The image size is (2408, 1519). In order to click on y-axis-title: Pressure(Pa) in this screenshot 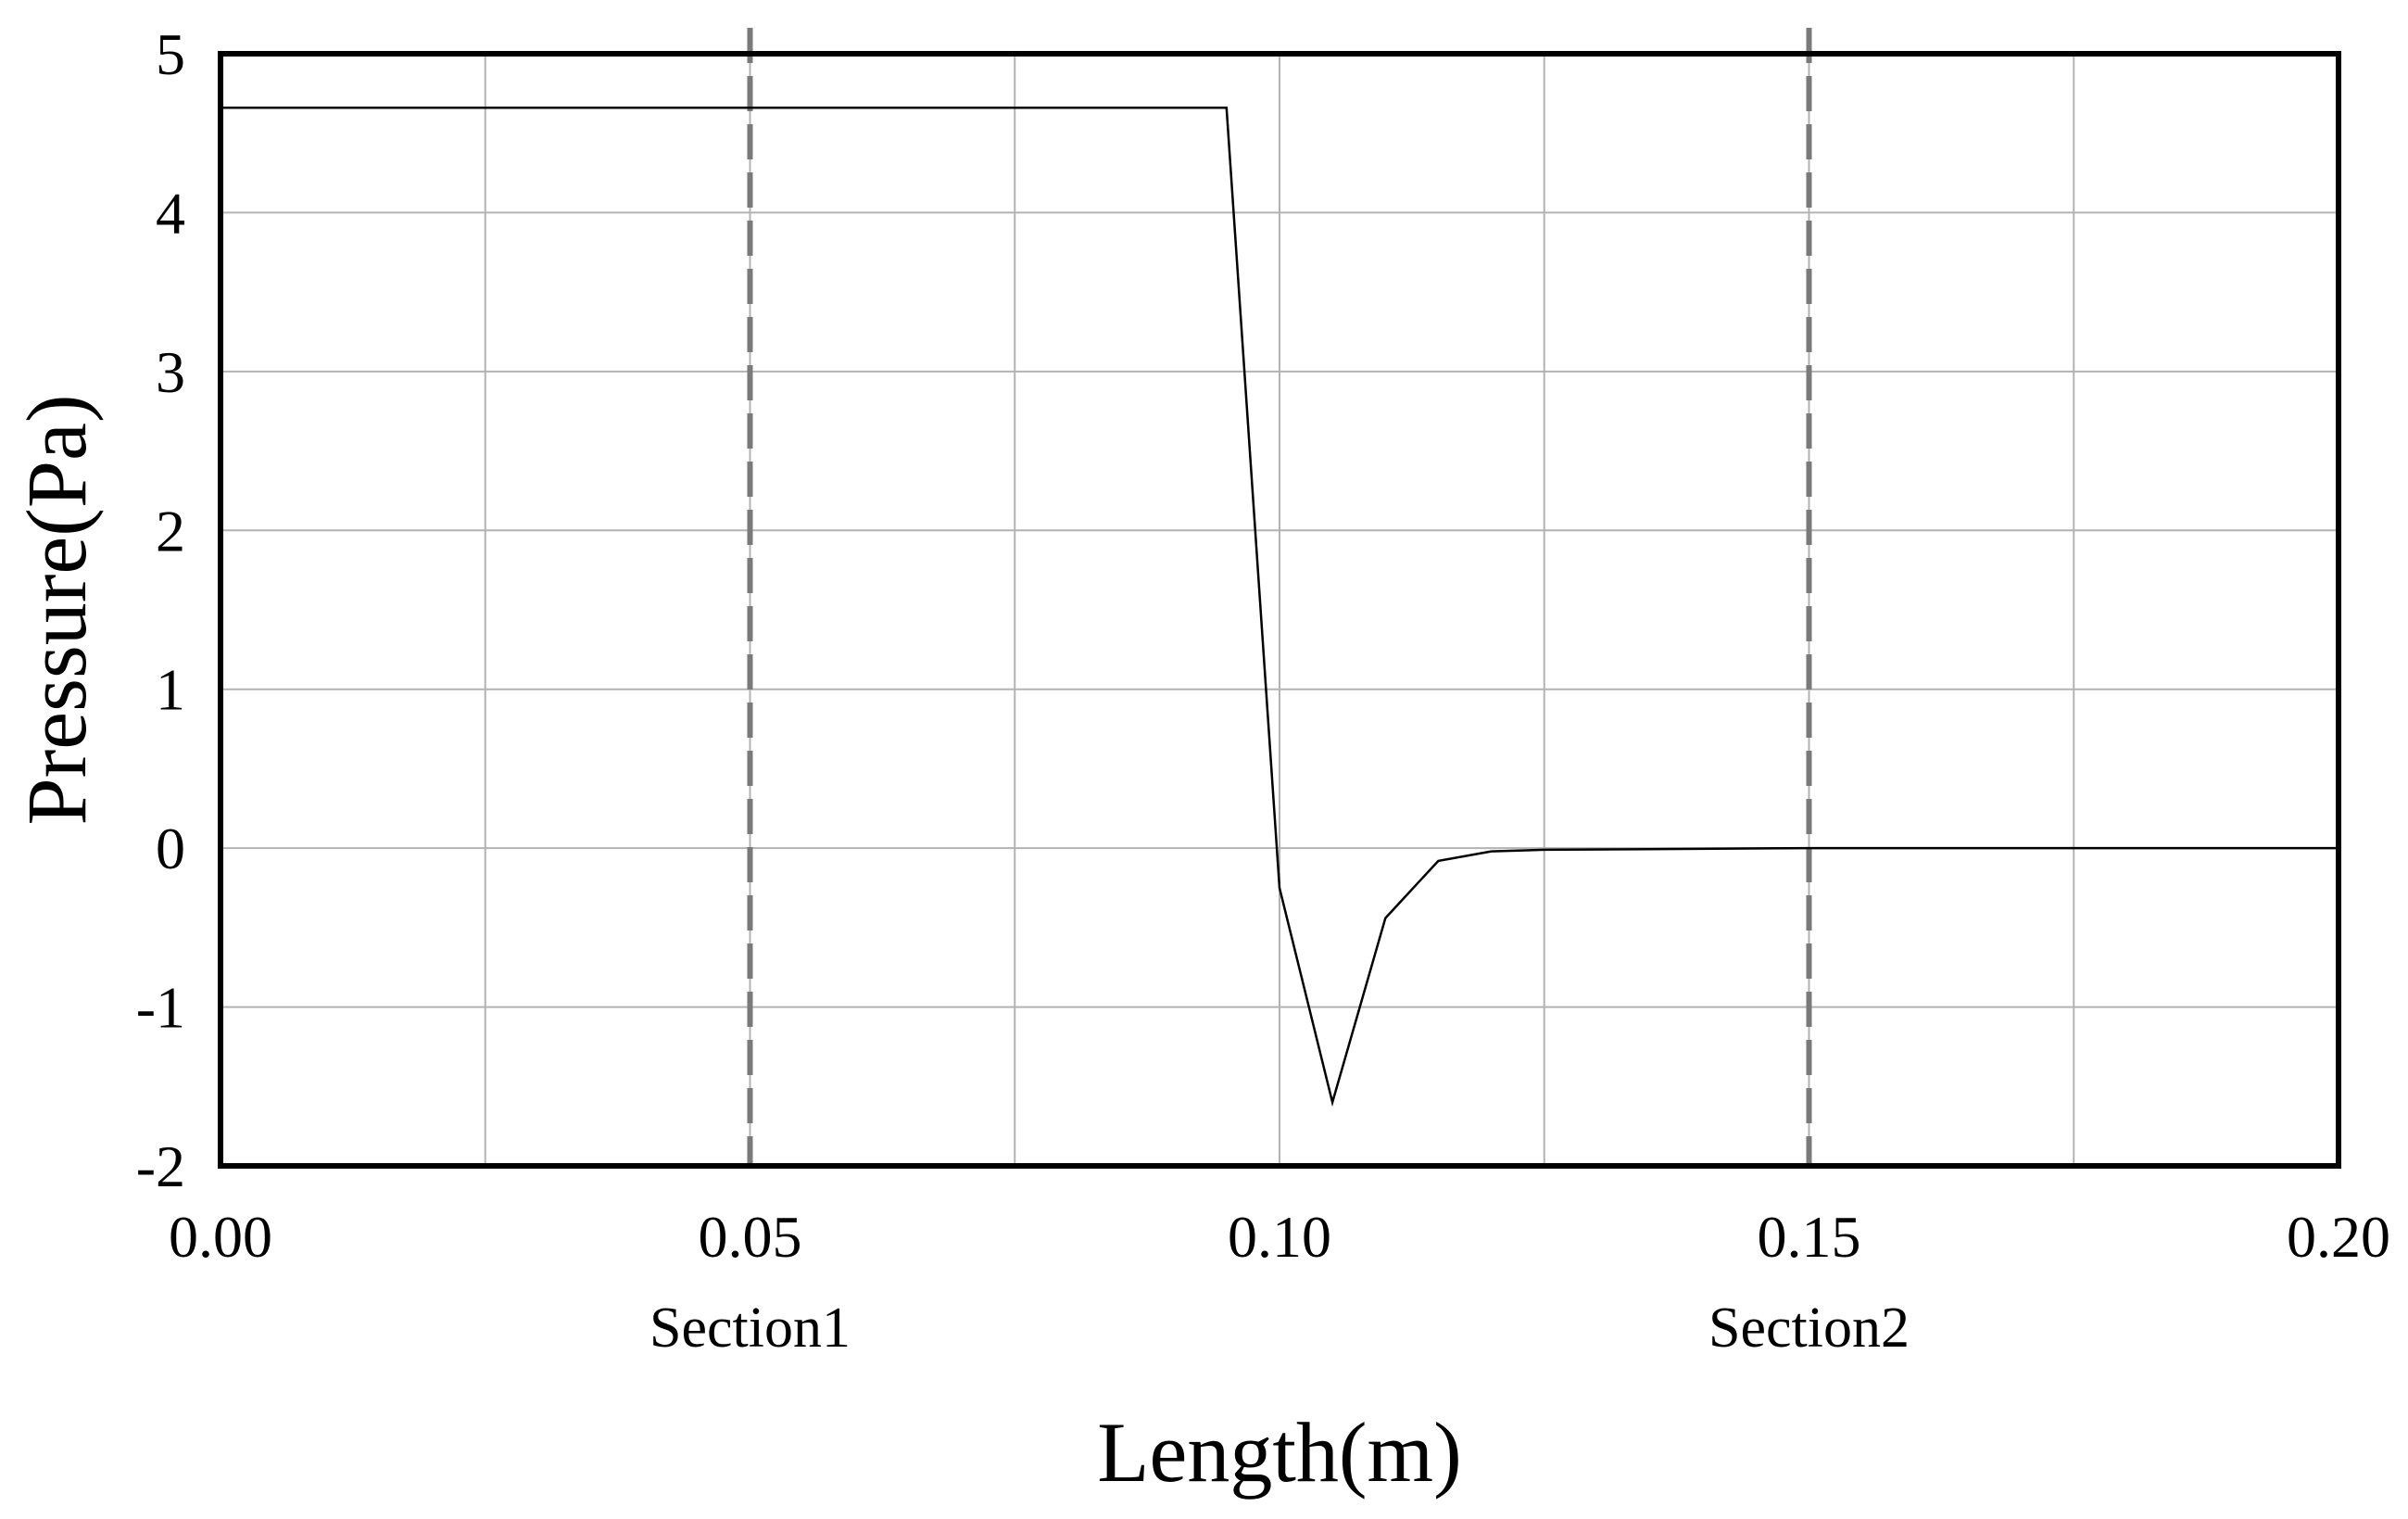, I will do `click(56, 611)`.